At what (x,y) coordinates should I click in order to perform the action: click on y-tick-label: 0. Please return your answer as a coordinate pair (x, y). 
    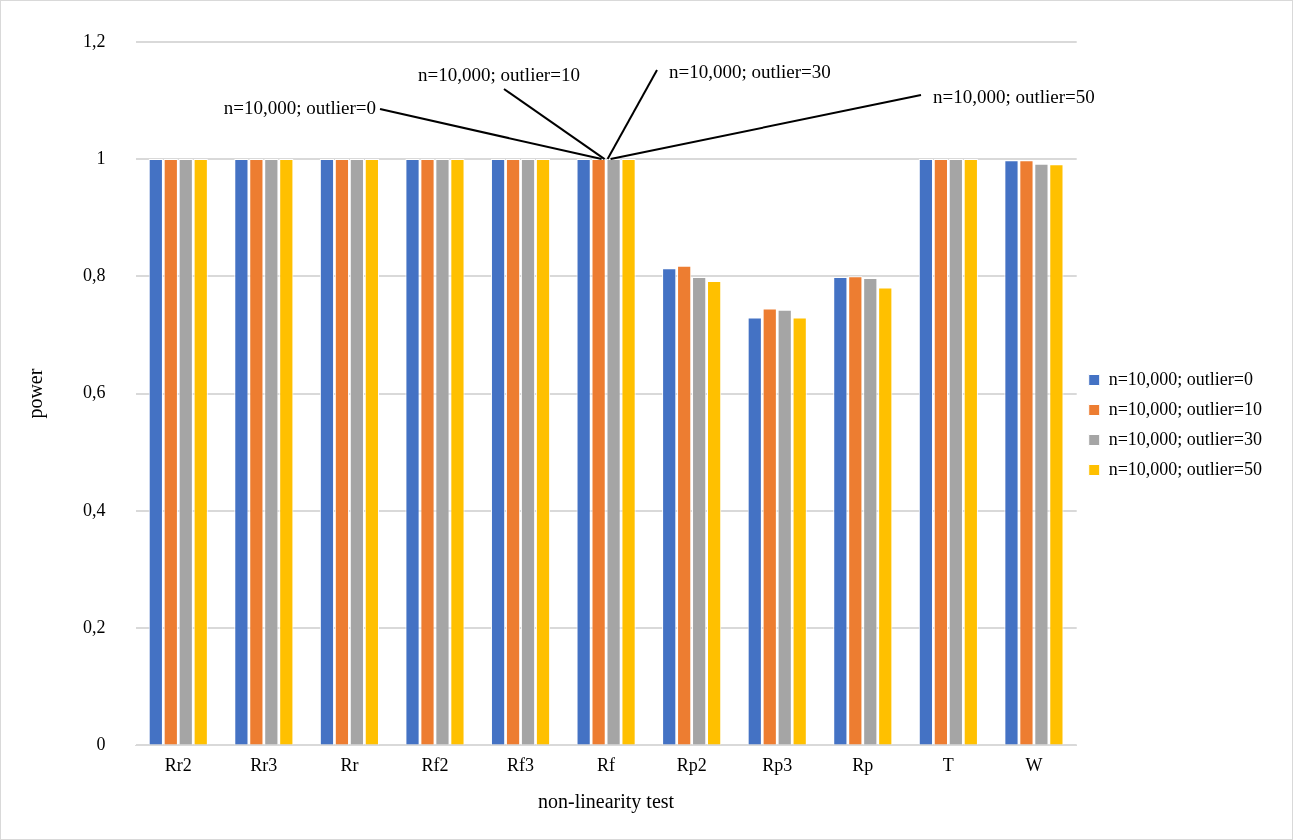
    Looking at the image, I should click on (101, 744).